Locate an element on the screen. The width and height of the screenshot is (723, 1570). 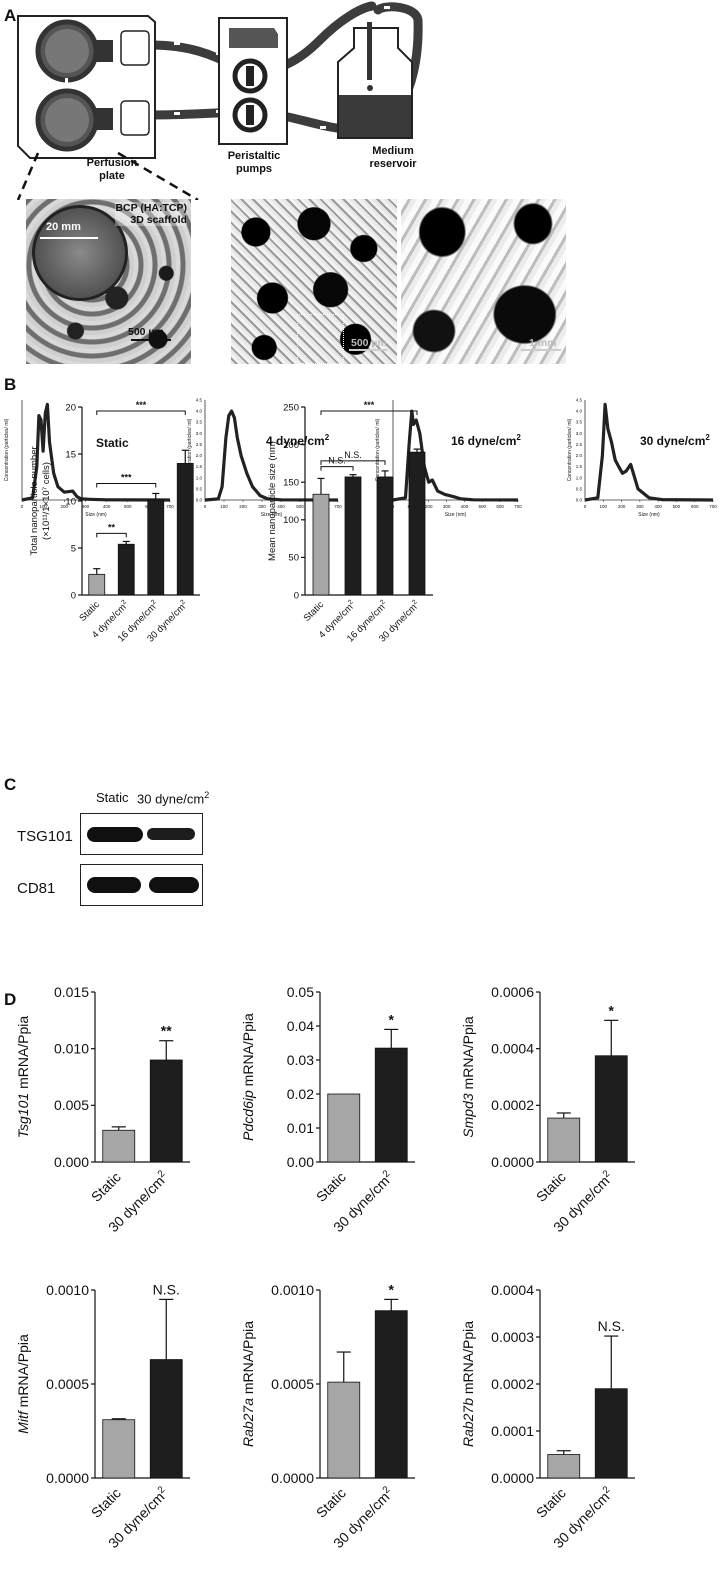
y-axis-label: Rab27a mRNA/Ppia is located at coordinates (248, 1384).